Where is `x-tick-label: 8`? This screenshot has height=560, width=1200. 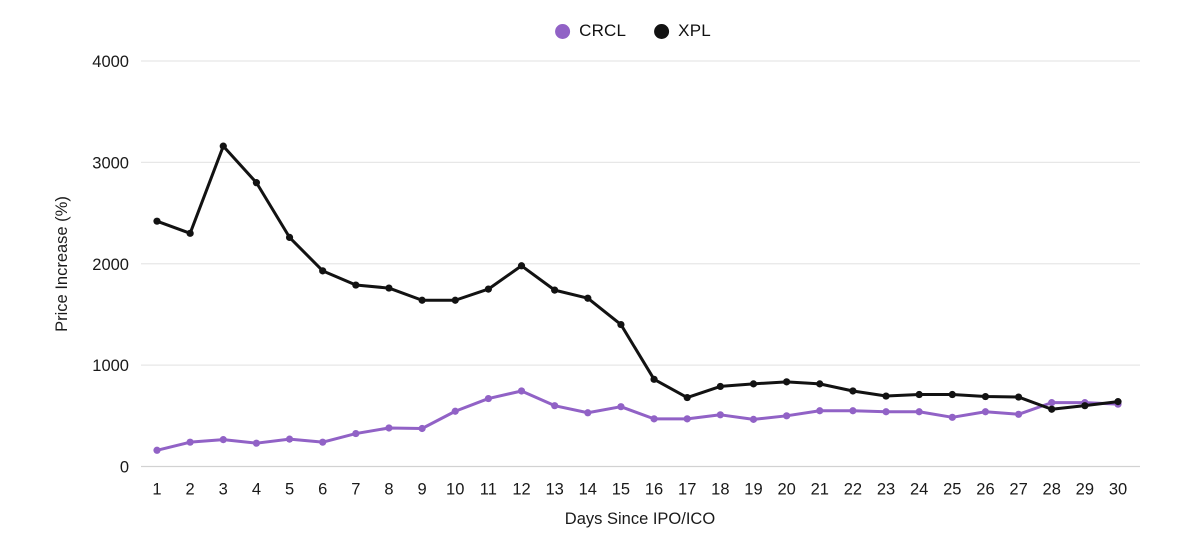 x-tick-label: 8 is located at coordinates (388, 490).